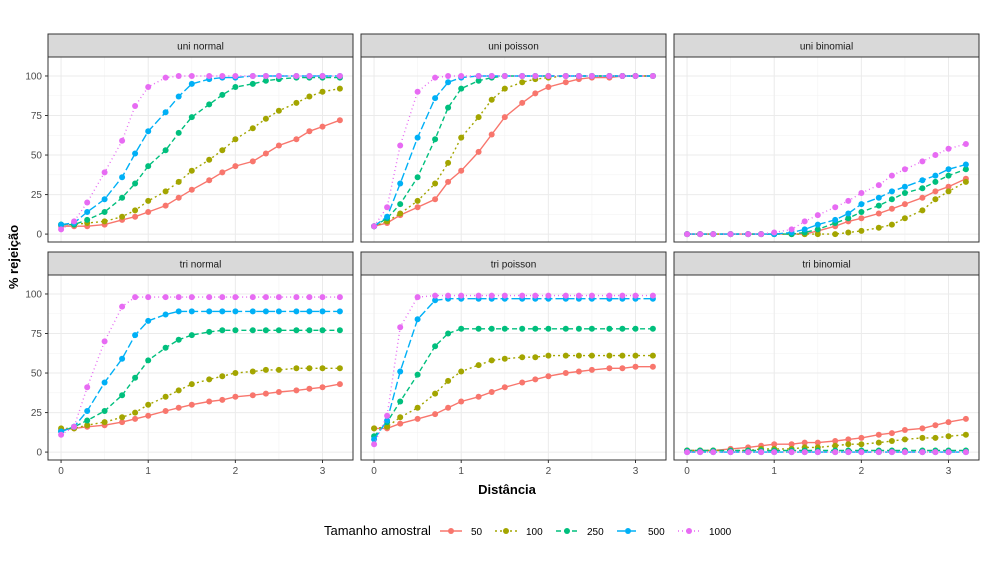  I want to click on y-tick-label: 50, so click(37, 156).